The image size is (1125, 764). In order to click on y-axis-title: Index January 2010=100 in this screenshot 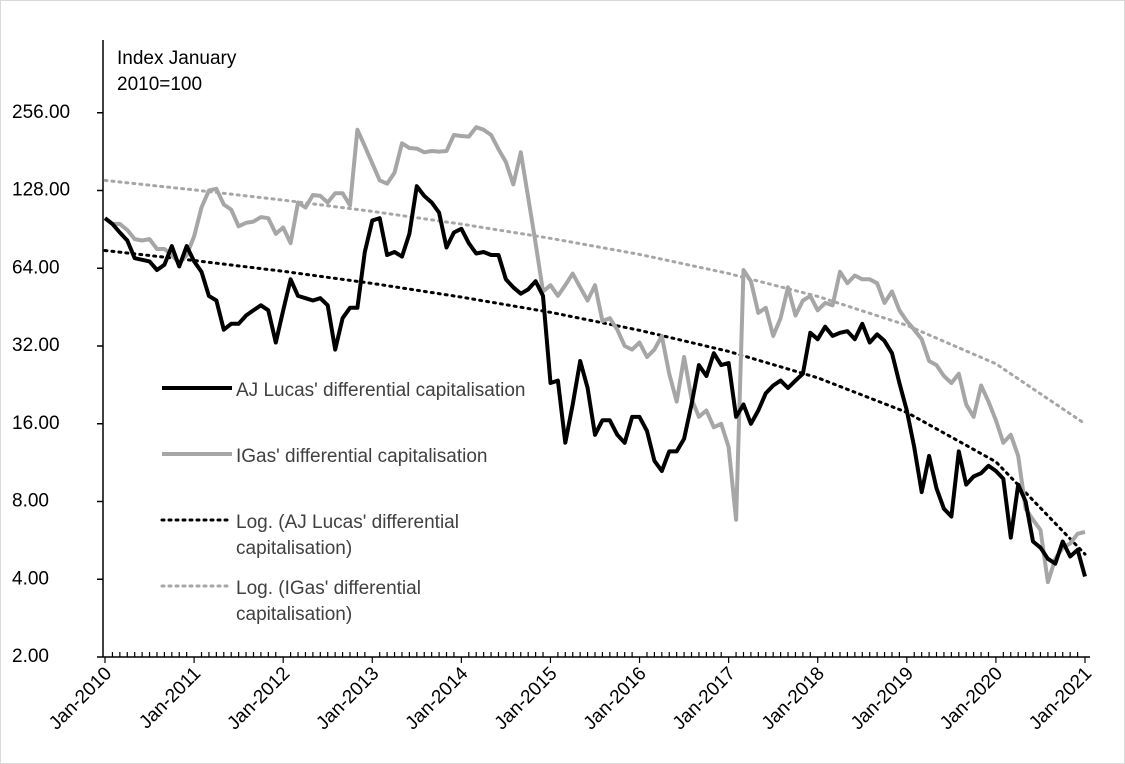, I will do `click(177, 71)`.